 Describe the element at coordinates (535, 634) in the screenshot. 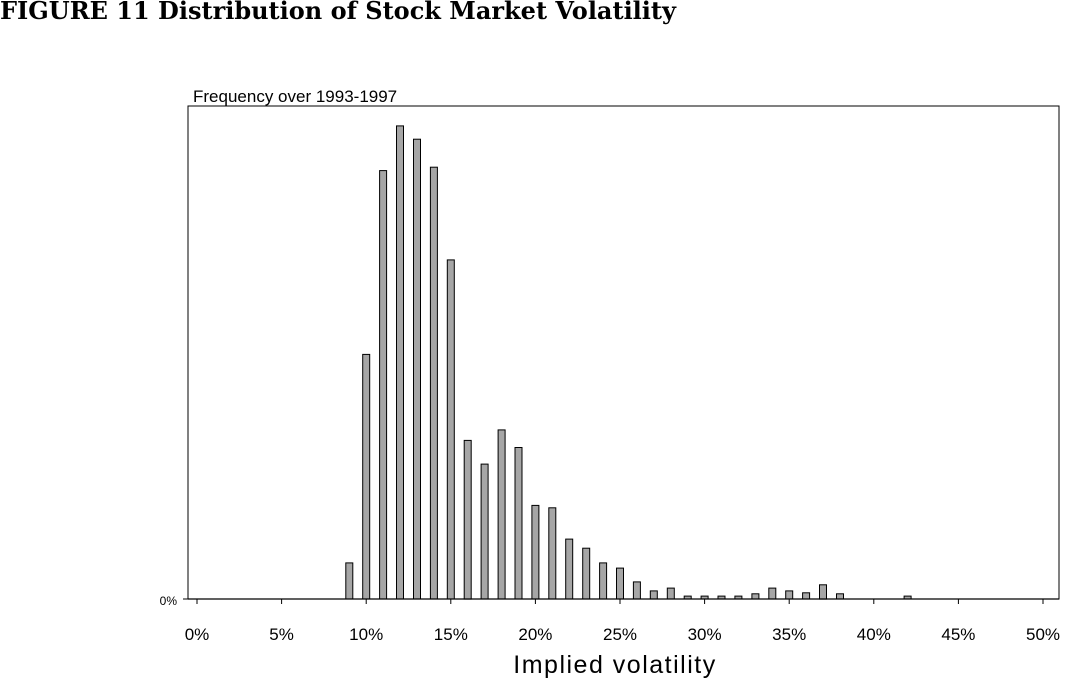

I see `x-tick-label: 20%` at that location.